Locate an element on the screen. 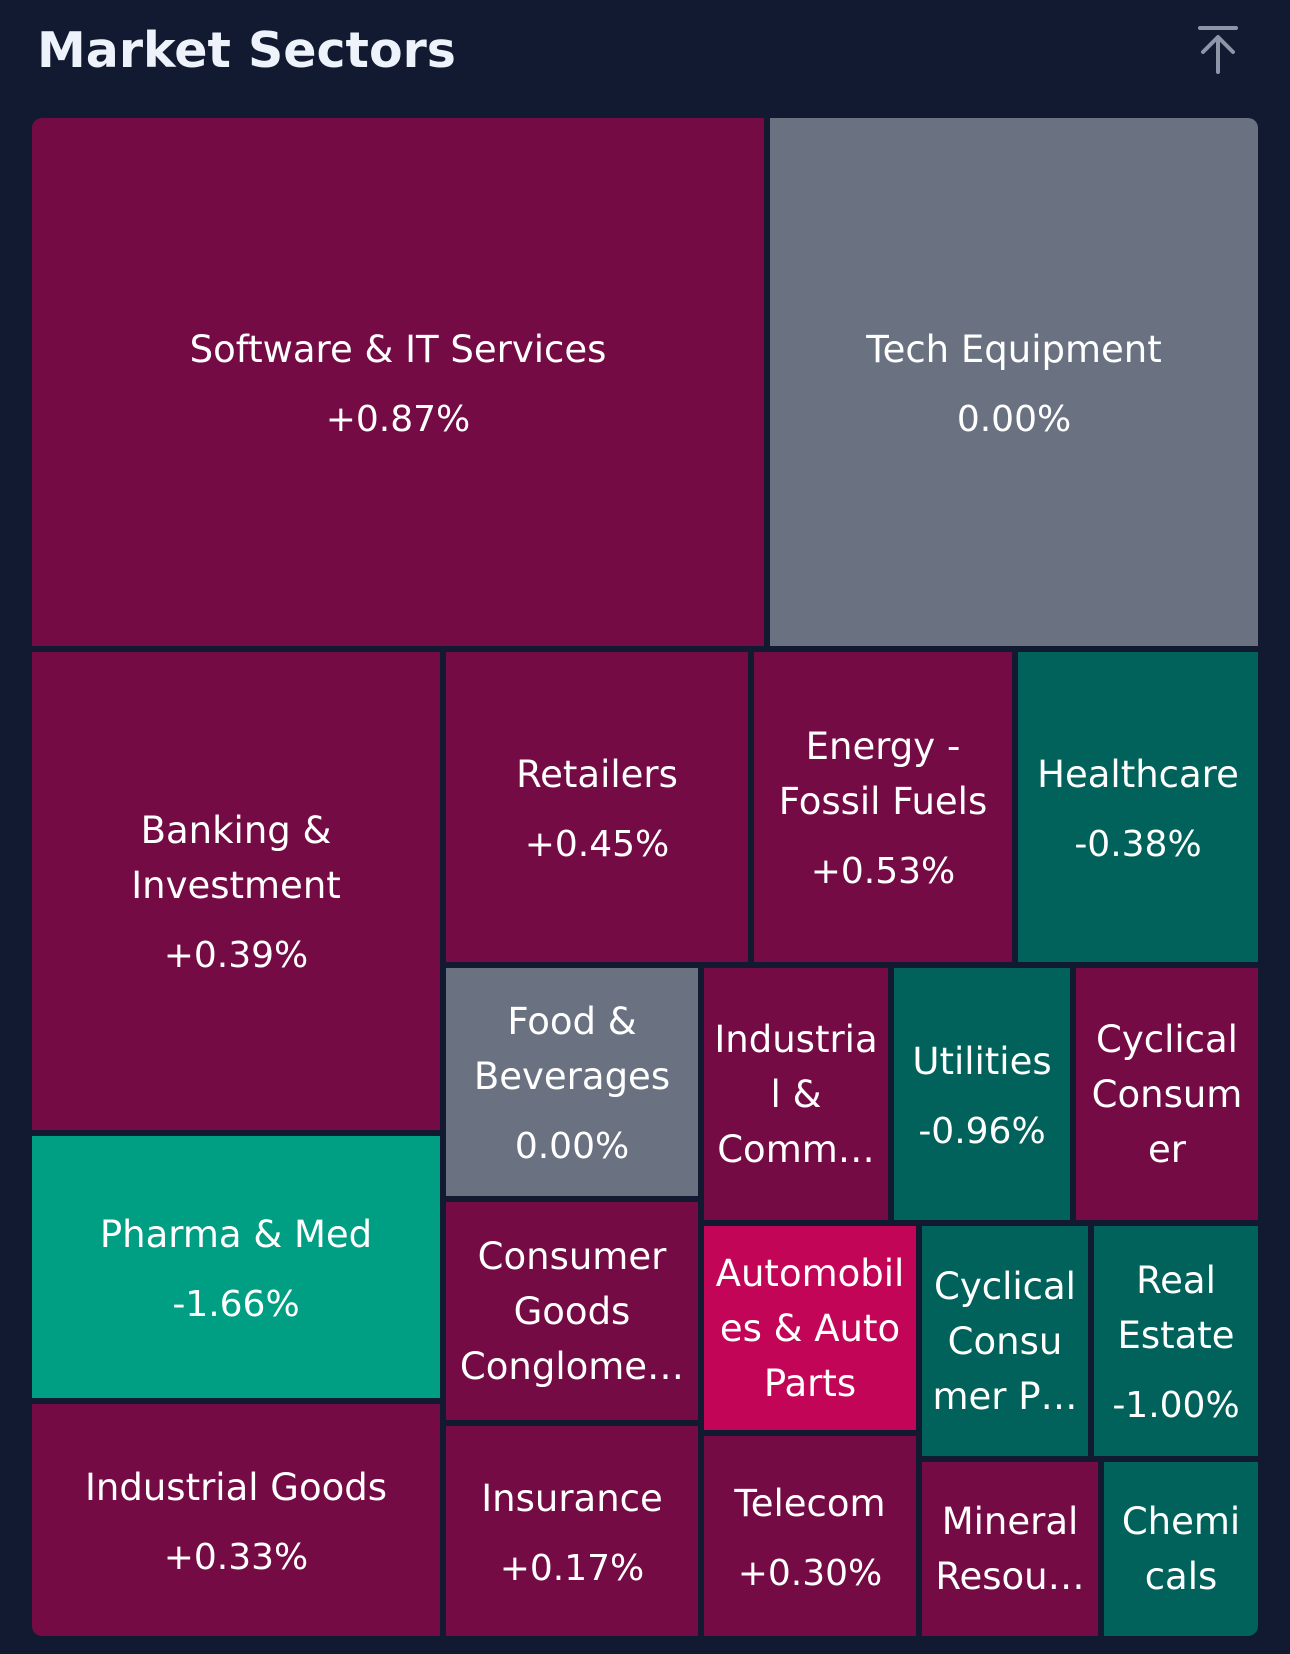  tile-name: Chemi cals is located at coordinates (1181, 1549).